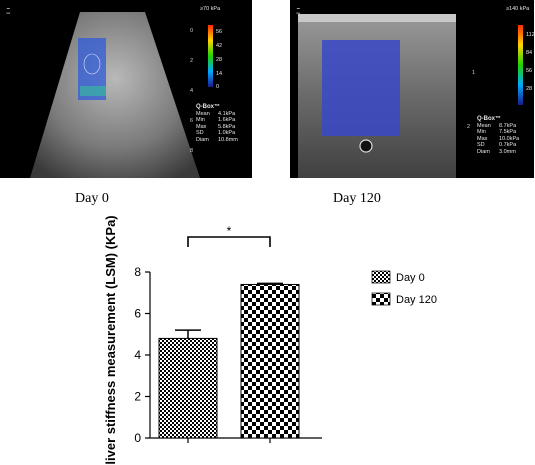 This screenshot has height=465, width=535. Describe the element at coordinates (381, 277) in the screenshot. I see `legend-swatch-day0` at that location.